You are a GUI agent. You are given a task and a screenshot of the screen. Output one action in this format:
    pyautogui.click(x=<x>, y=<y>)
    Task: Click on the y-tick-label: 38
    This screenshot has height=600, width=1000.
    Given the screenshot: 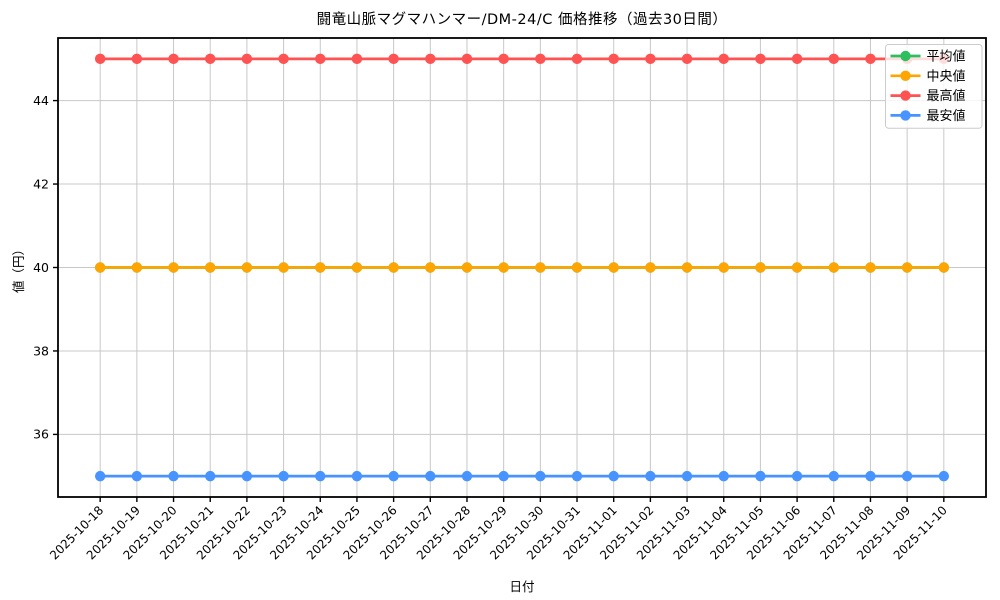 What is the action you would take?
    pyautogui.click(x=41, y=350)
    